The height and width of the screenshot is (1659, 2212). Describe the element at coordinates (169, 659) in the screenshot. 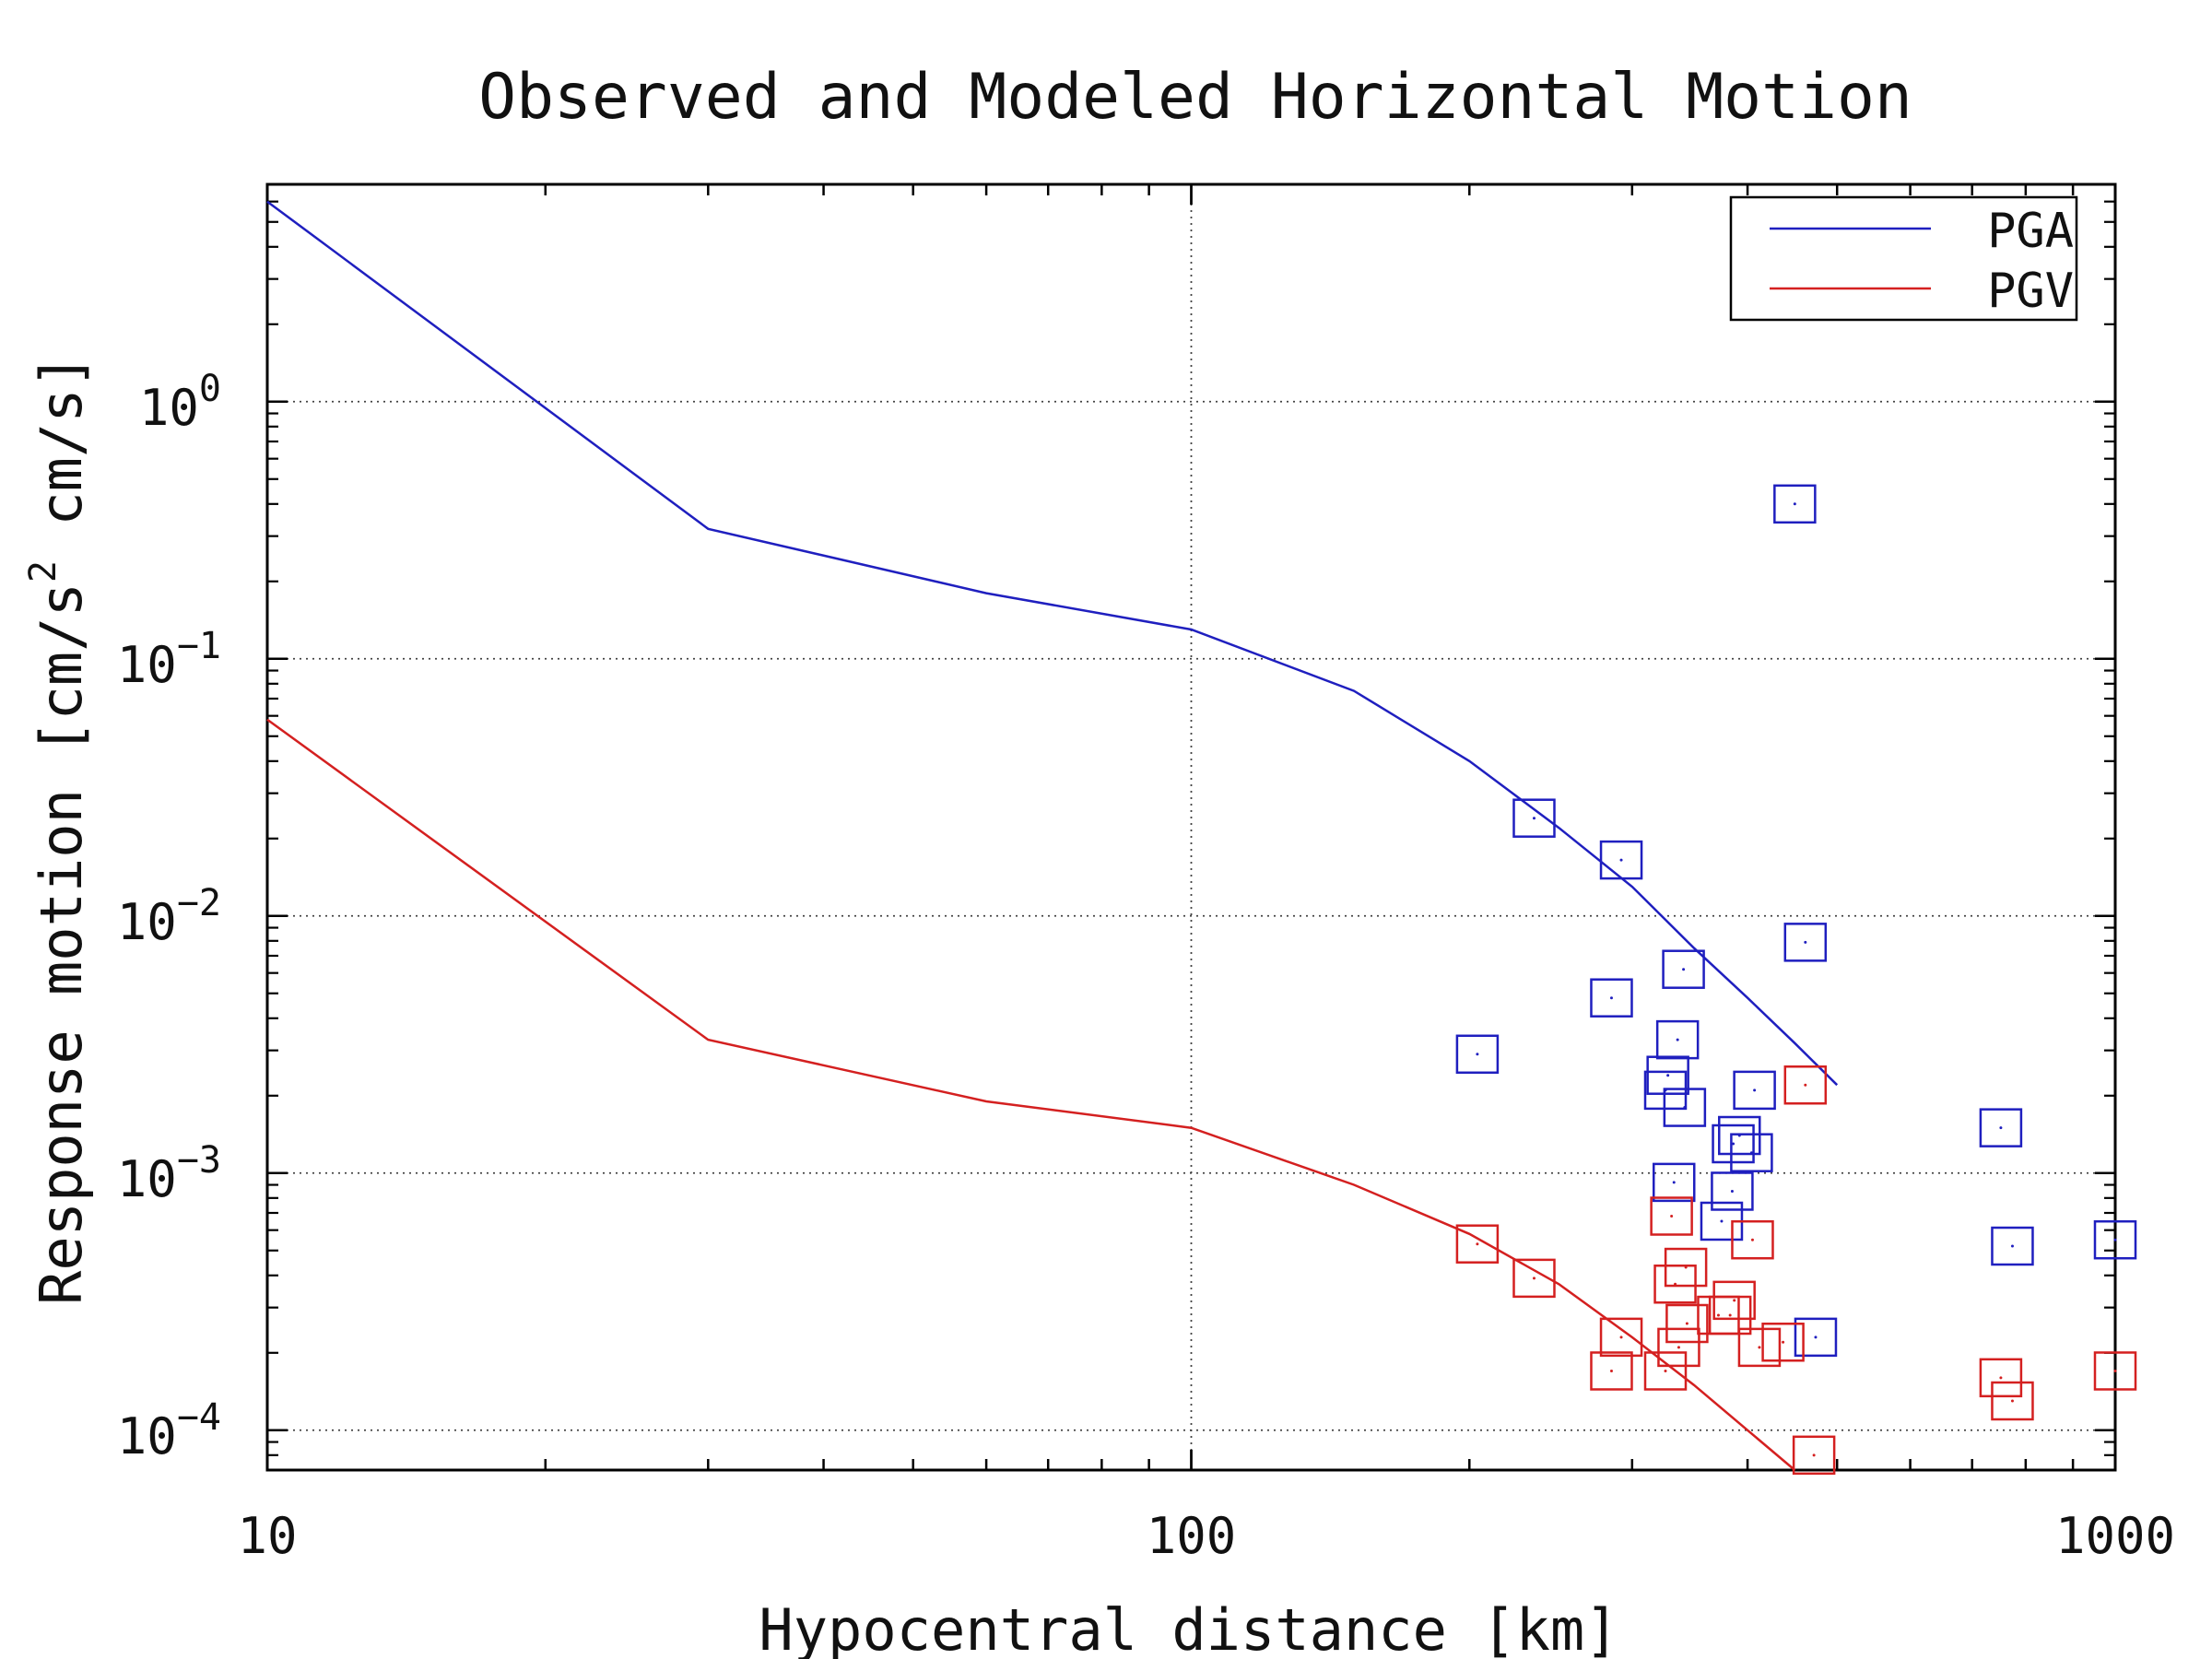

I see `y-tick-label: 10⁻¹` at that location.